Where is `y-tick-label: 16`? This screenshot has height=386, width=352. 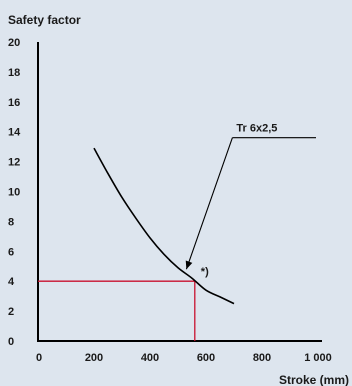 y-tick-label: 16 is located at coordinates (14, 103).